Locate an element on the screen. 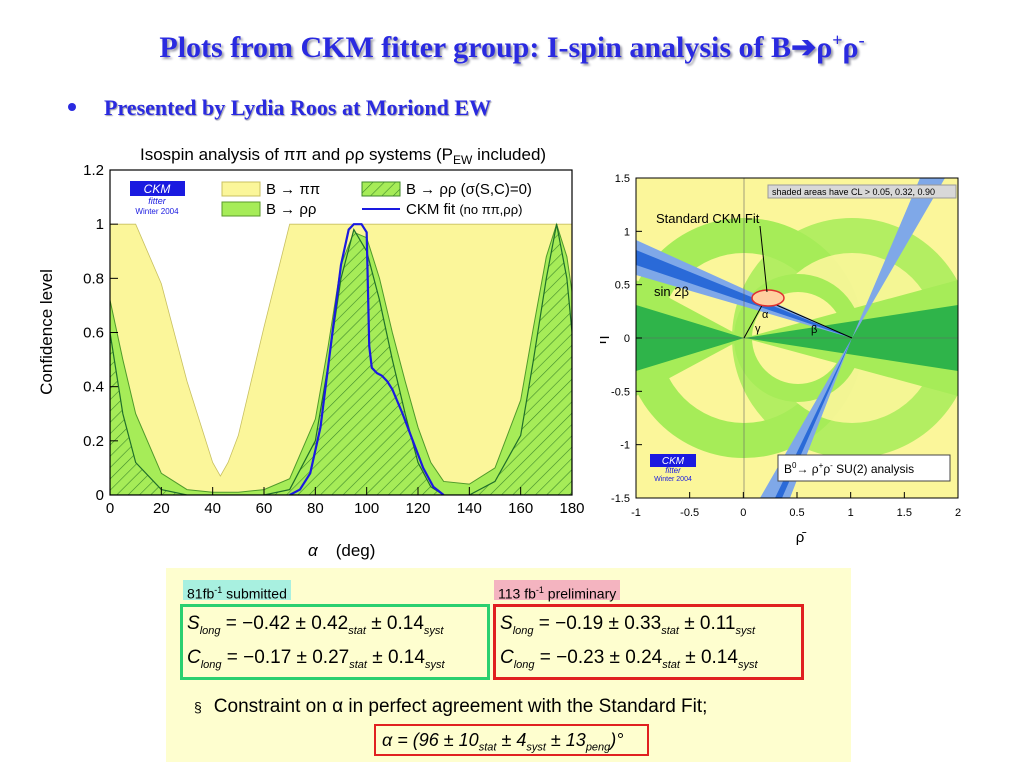 The width and height of the screenshot is (1024, 768). rx-tick-label: 0 is located at coordinates (743, 513).